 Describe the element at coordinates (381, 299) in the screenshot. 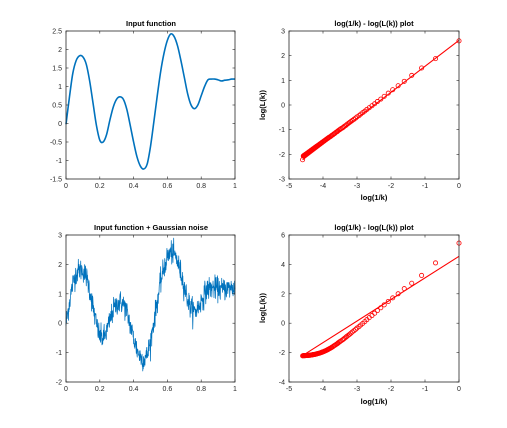

I see `subplot-4-plot-area` at that location.